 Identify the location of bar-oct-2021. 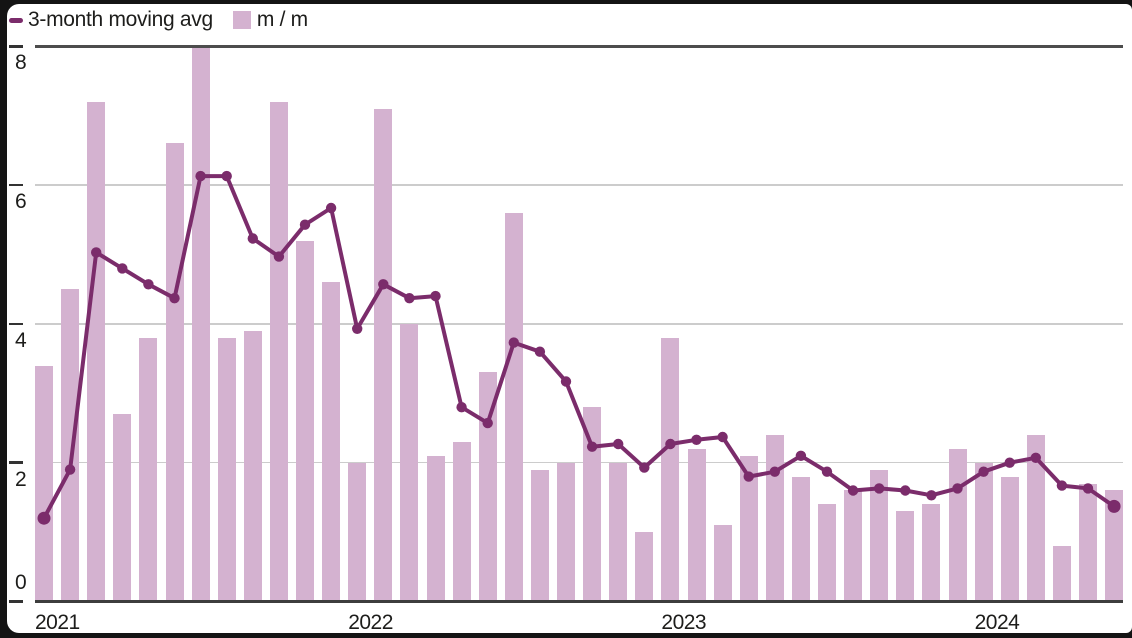
(278, 351).